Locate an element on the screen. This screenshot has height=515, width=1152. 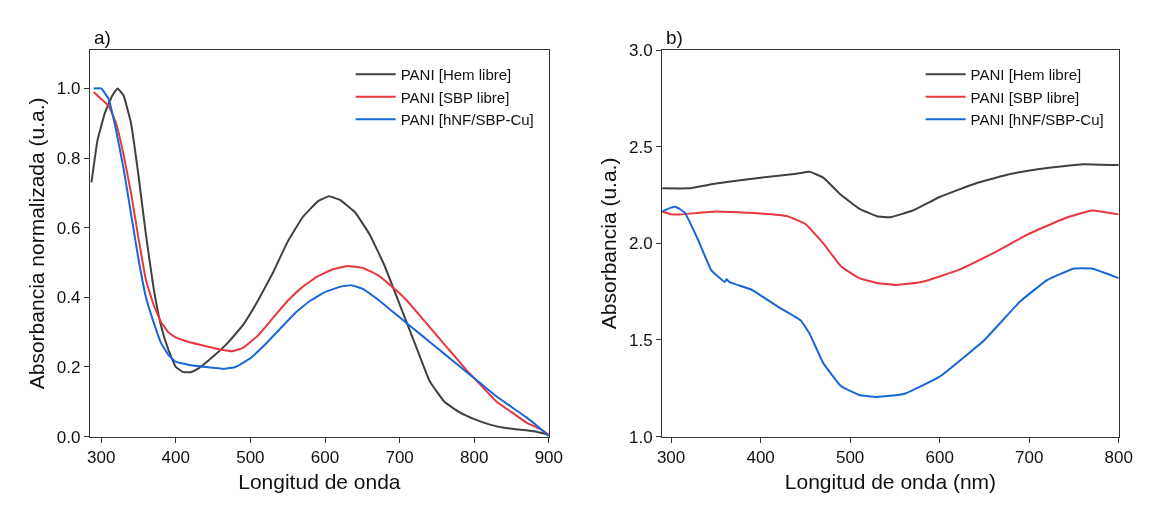
y-tick-label: 0.6 is located at coordinates (68, 228).